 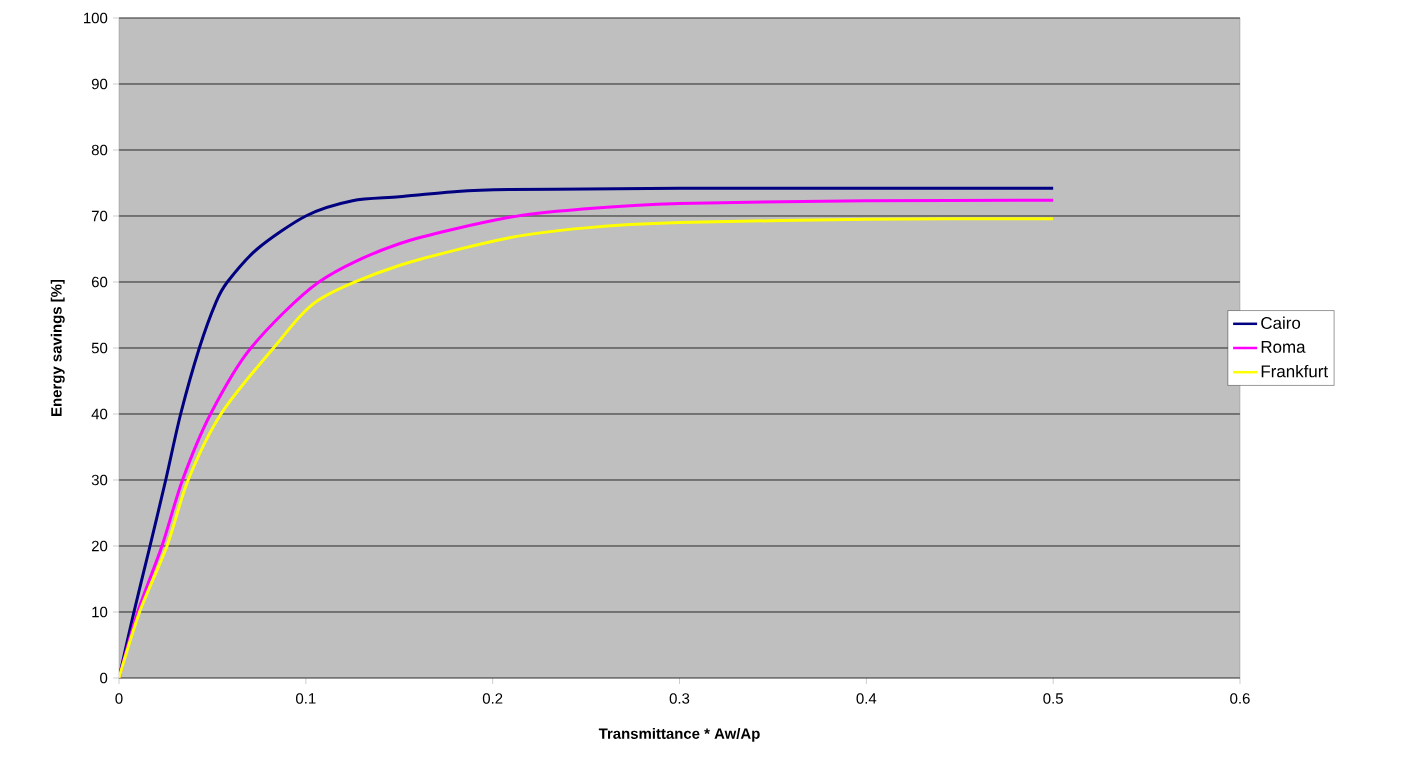 What do you see at coordinates (99, 282) in the screenshot?
I see `y-tick-label: 60` at bounding box center [99, 282].